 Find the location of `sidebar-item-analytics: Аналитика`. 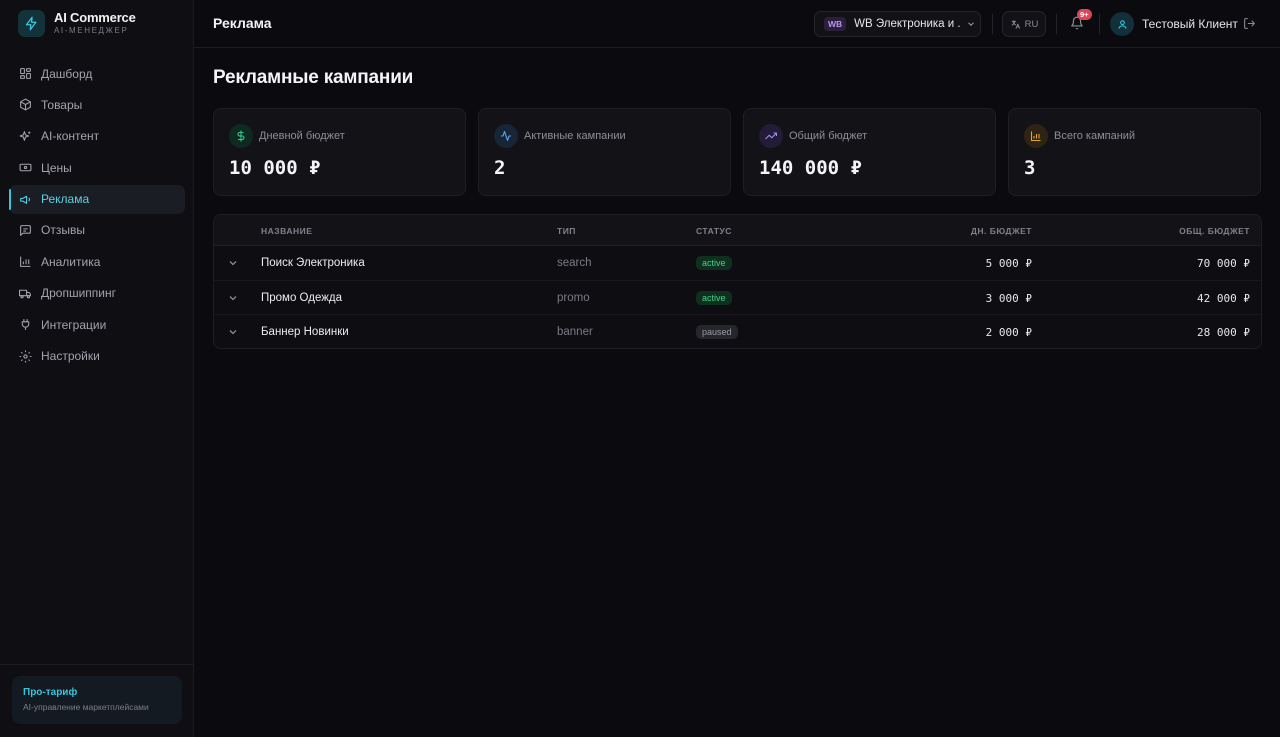

sidebar-item-analytics: Аналитика is located at coordinates (97, 261).